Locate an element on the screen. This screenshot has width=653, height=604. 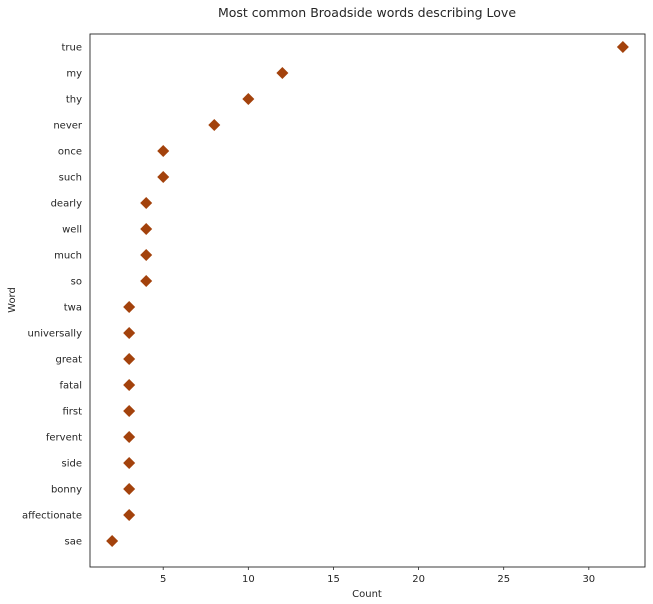
data-point-great is located at coordinates (129, 359).